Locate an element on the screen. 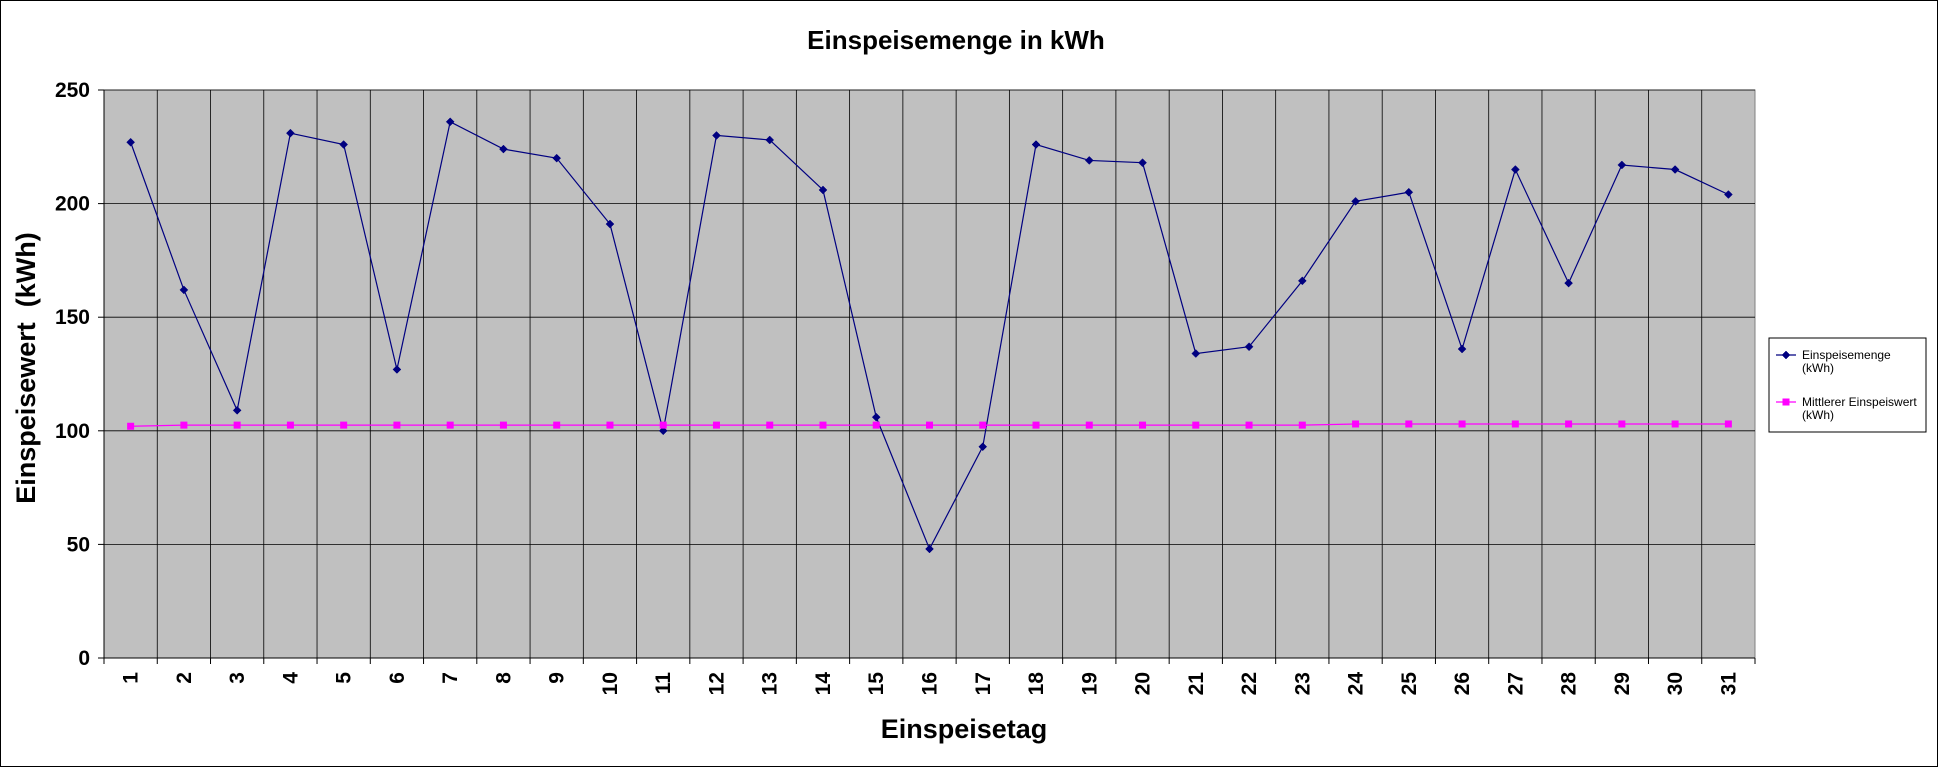 The height and width of the screenshot is (768, 1938). y-tick-label: 0 is located at coordinates (84, 658).